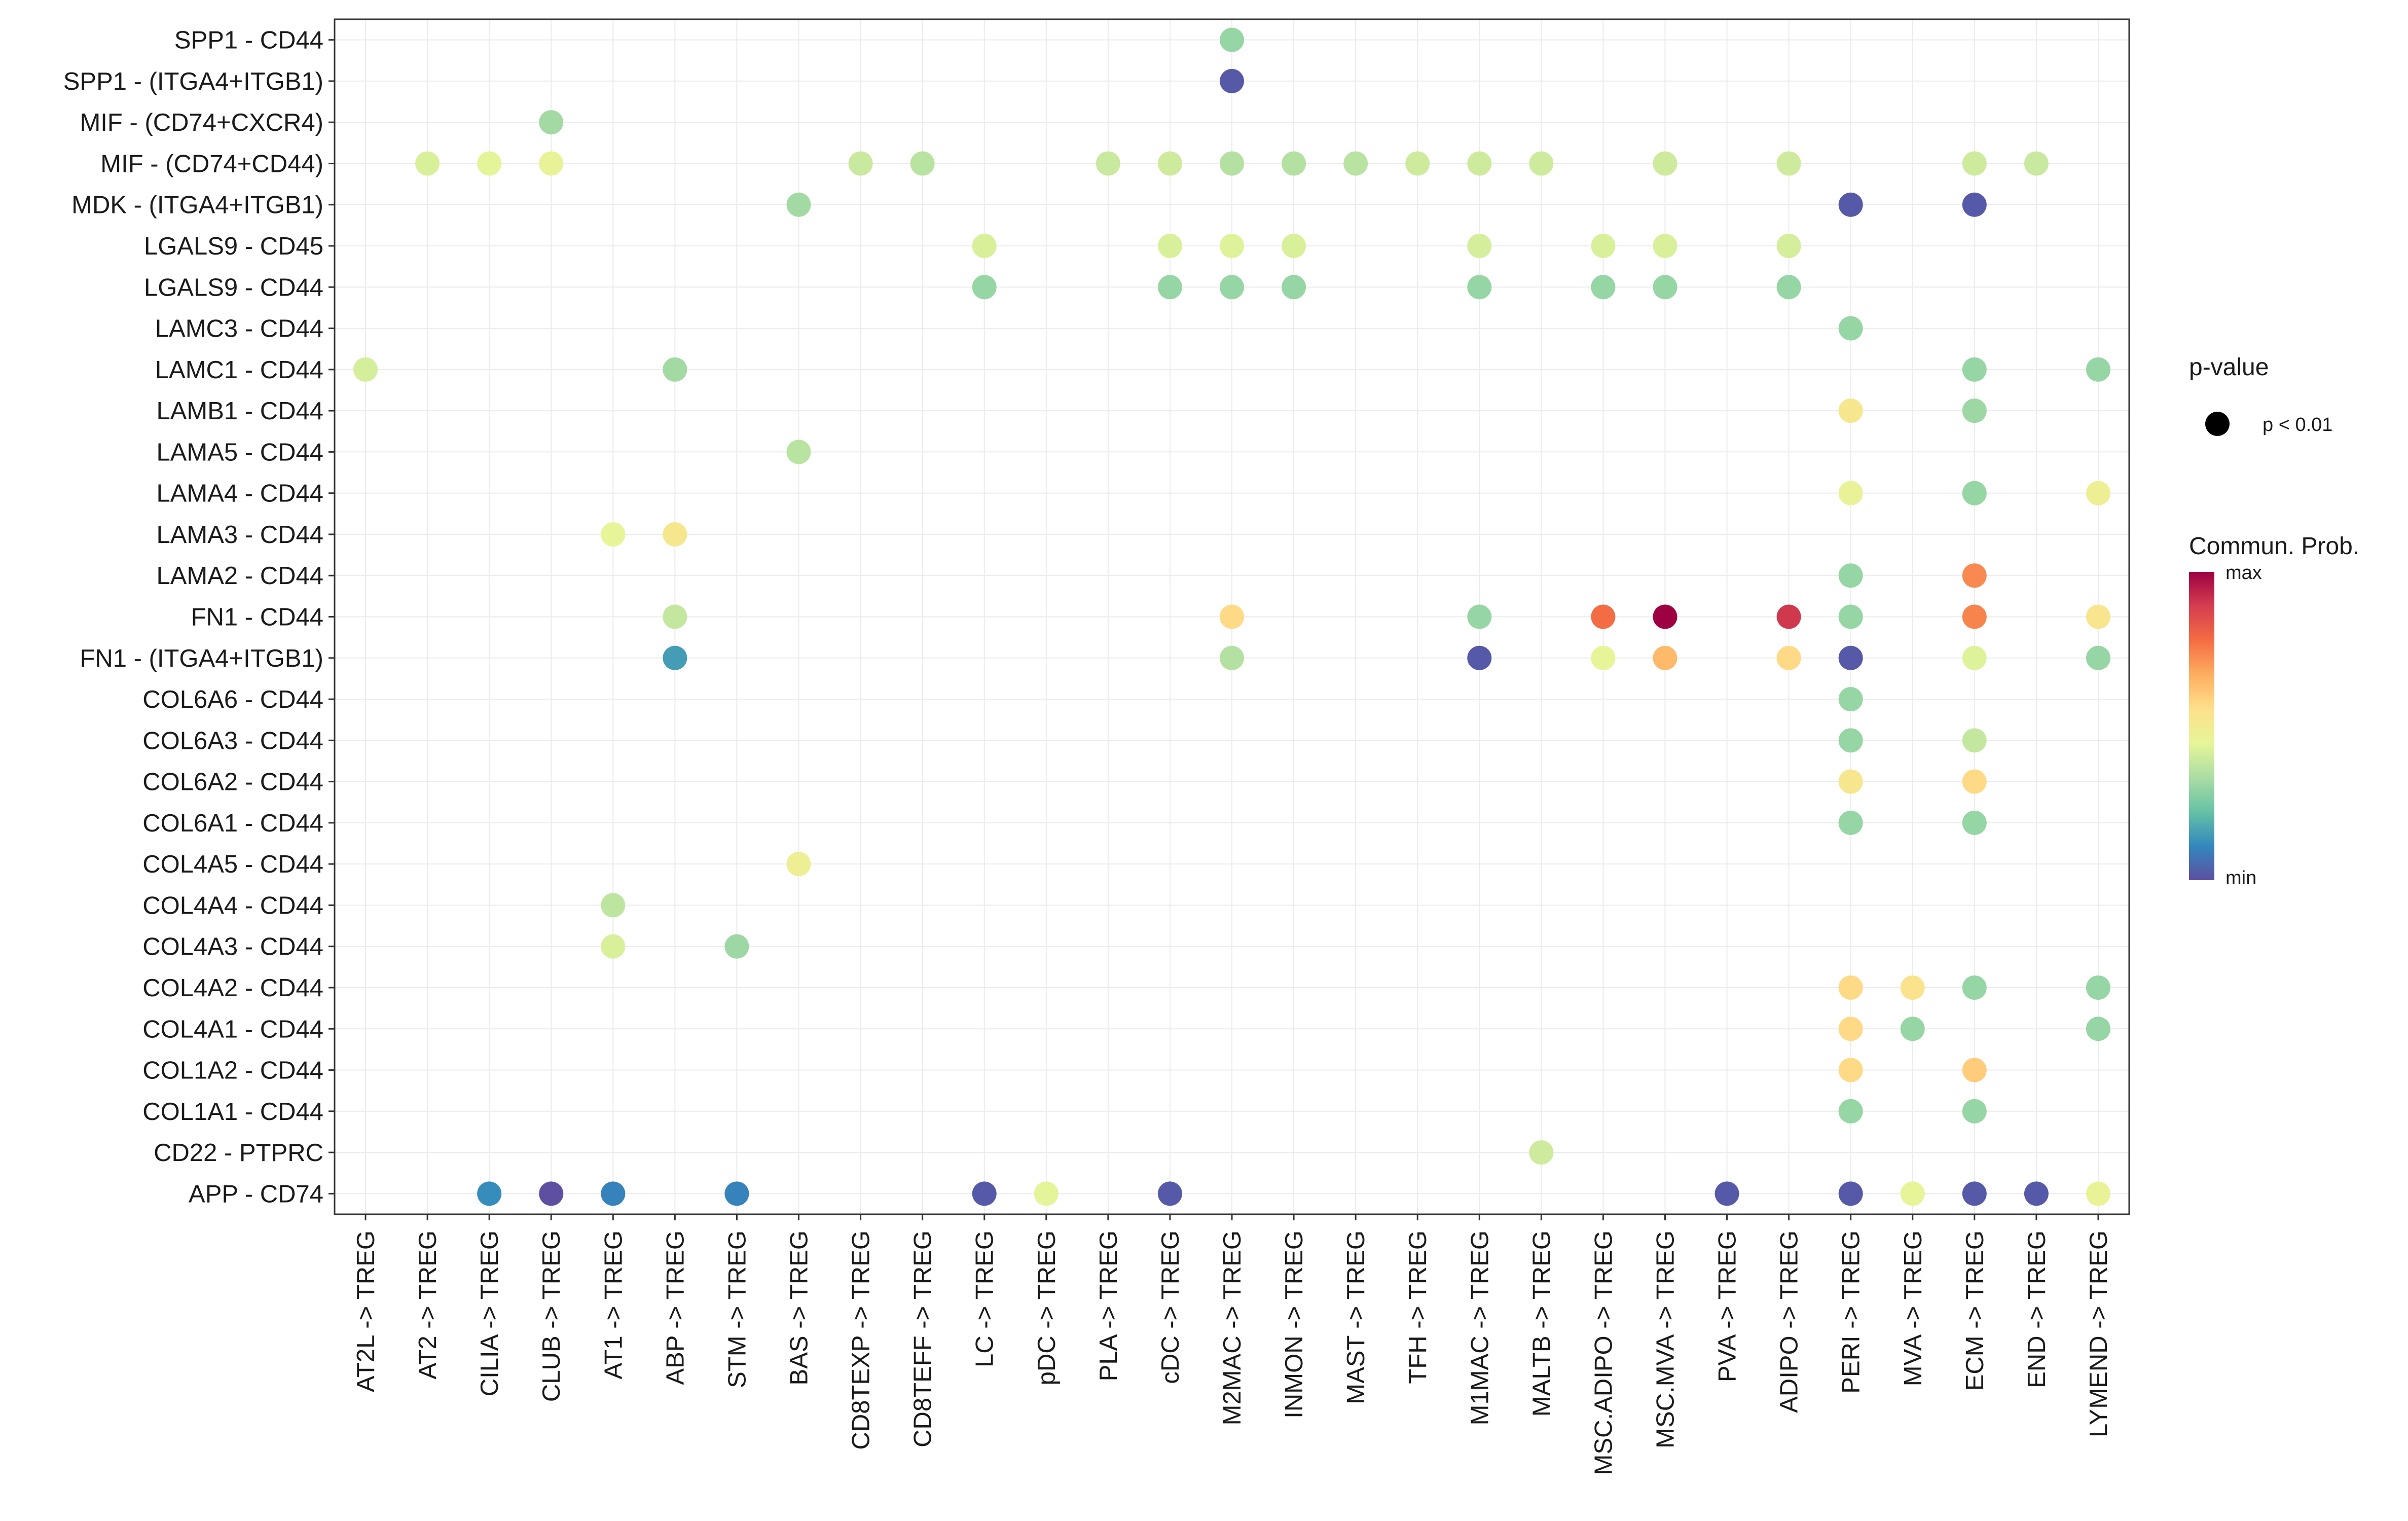 The image size is (2408, 1521). I want to click on y-tick-label: COL6A2 - CD44, so click(232, 782).